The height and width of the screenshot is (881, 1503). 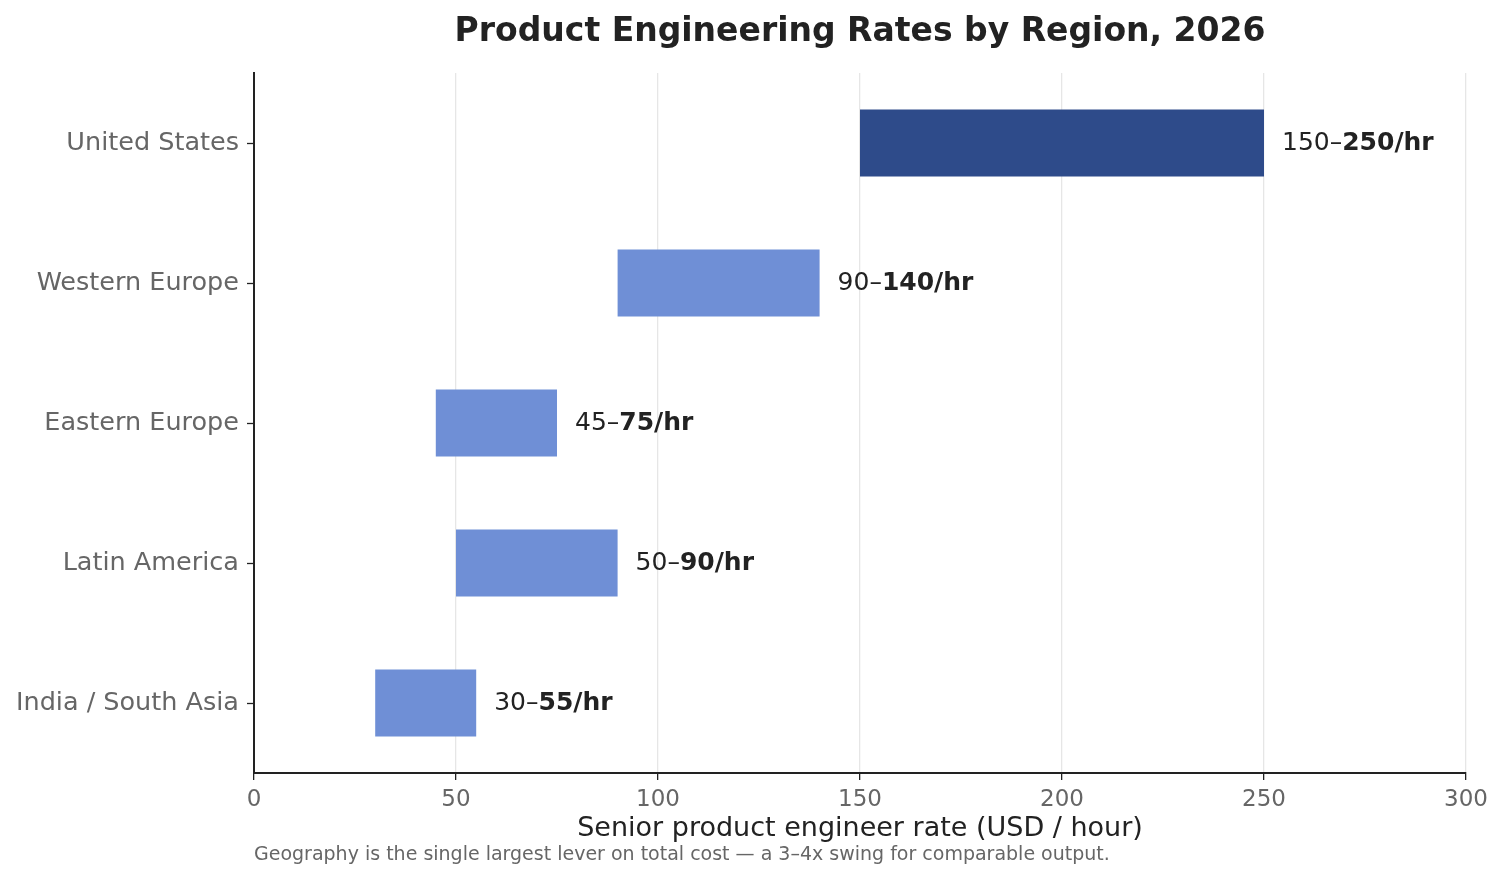 What do you see at coordinates (658, 797) in the screenshot?
I see `x-tick-label: 100` at bounding box center [658, 797].